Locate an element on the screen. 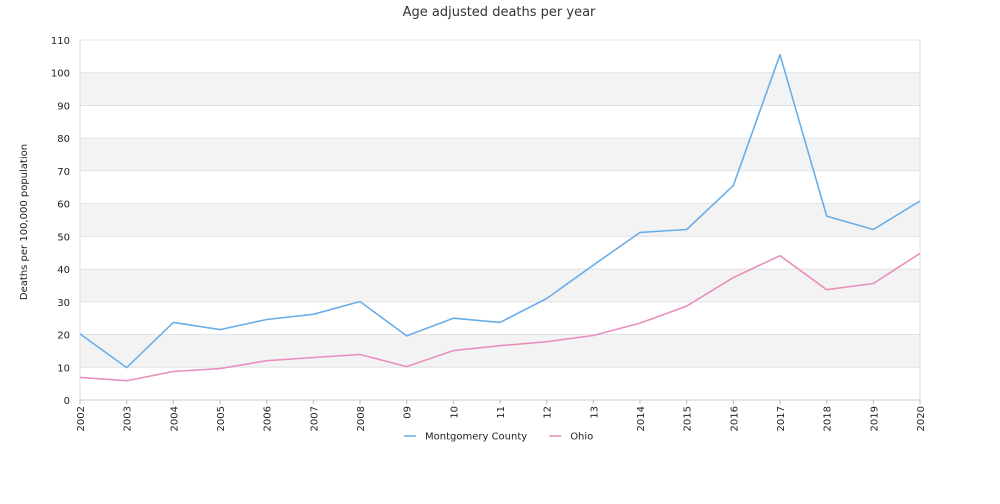  x-tick-label: 2002 is located at coordinates (81, 418).